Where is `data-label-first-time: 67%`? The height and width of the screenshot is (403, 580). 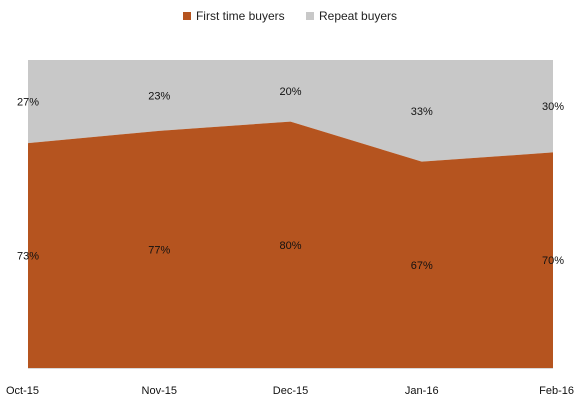
data-label-first-time: 67% is located at coordinates (422, 266).